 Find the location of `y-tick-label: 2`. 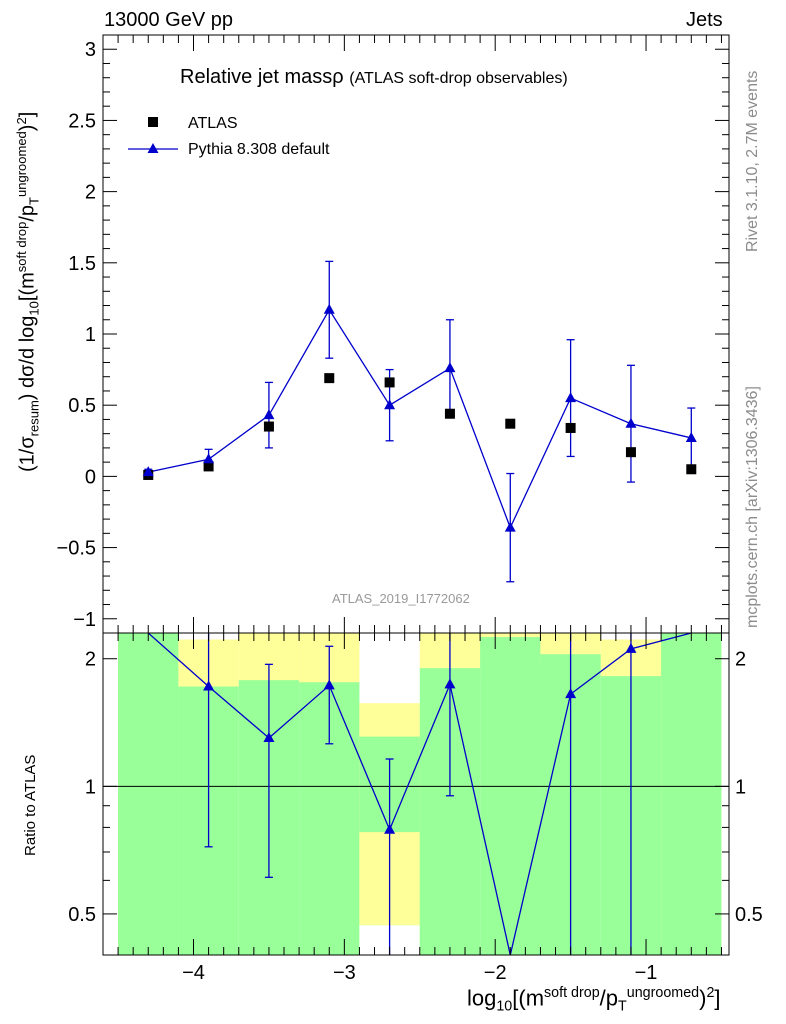

y-tick-label: 2 is located at coordinates (90, 193).